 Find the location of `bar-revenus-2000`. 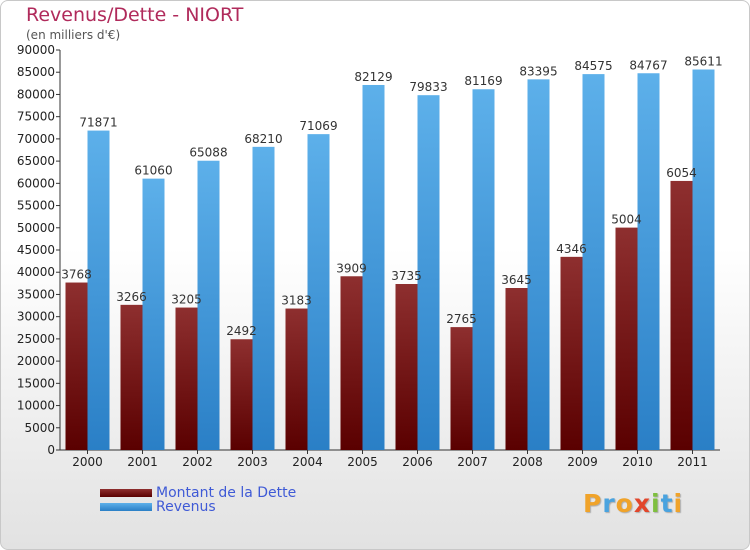

bar-revenus-2000 is located at coordinates (98, 290).